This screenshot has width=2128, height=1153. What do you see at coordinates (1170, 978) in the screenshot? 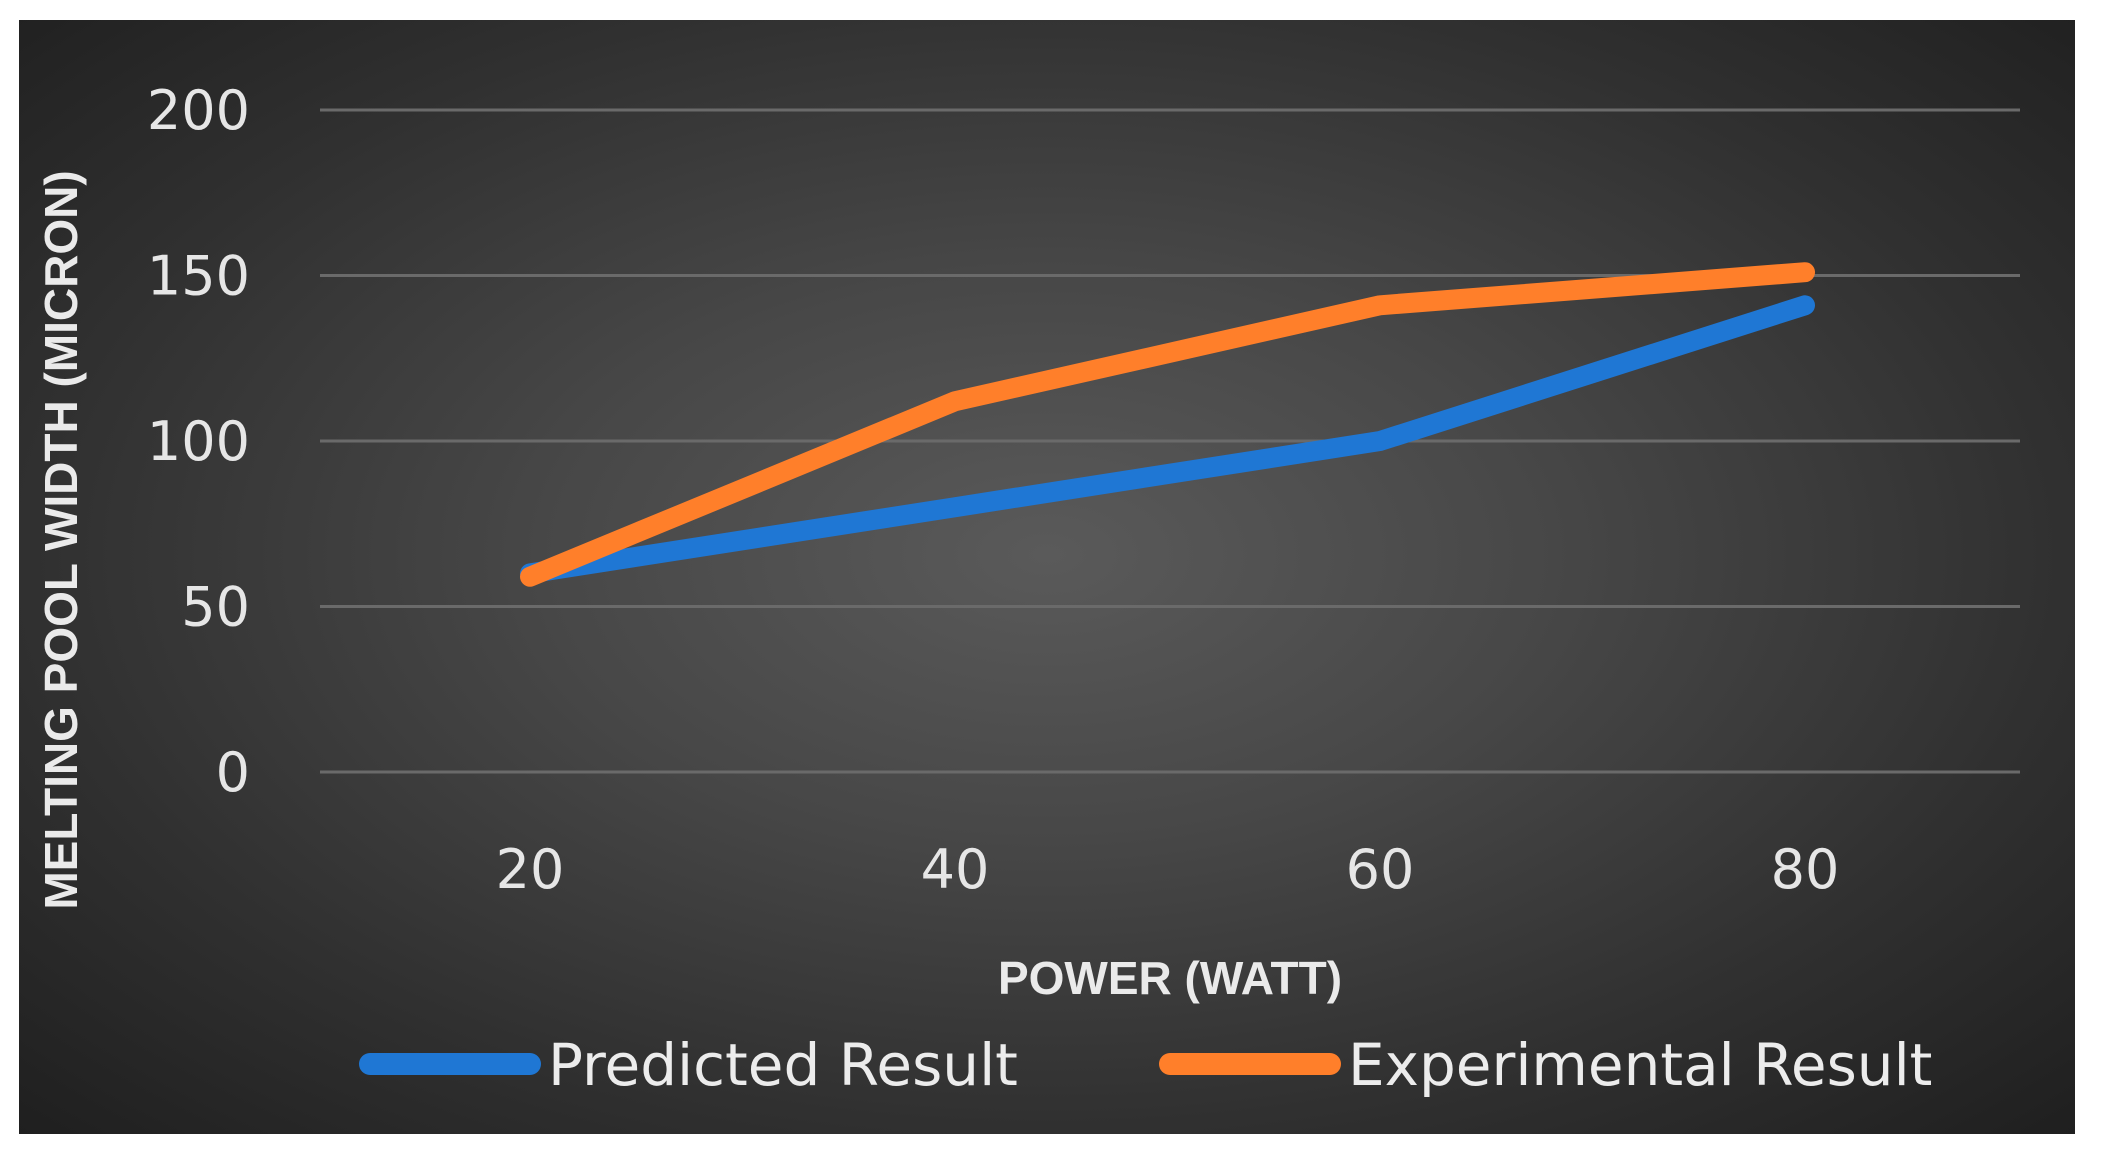
I see `x-axis-title: POWER (WATT)` at bounding box center [1170, 978].